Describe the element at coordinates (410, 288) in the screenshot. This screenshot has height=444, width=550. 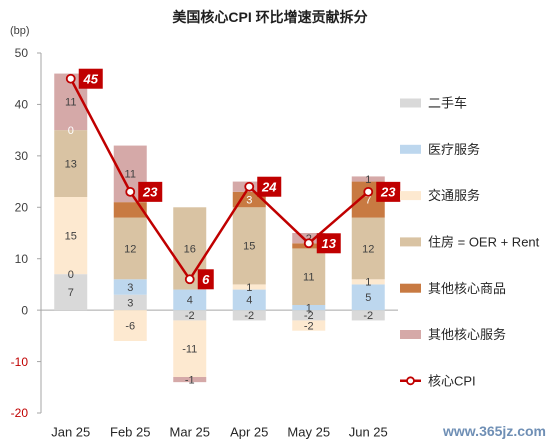
I see `legend-swatch-other-core-goods` at that location.